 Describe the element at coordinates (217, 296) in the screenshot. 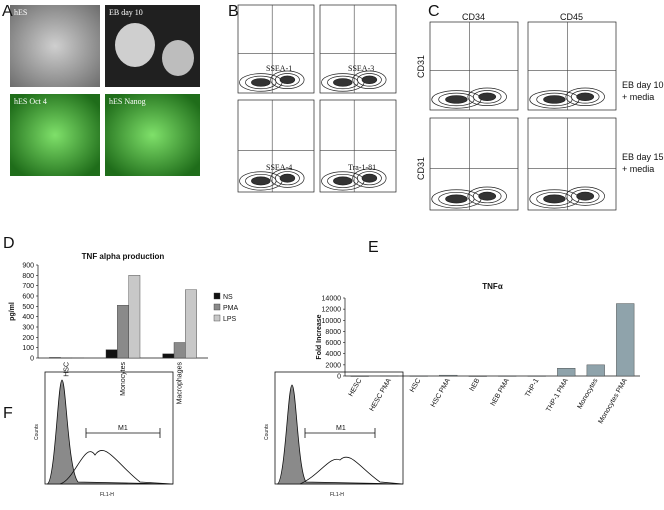

I see `legend-swatch` at that location.